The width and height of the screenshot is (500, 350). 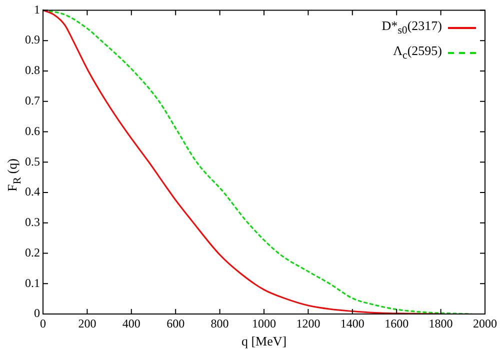 I want to click on y-tick-label: 0.6, so click(x=32, y=131).